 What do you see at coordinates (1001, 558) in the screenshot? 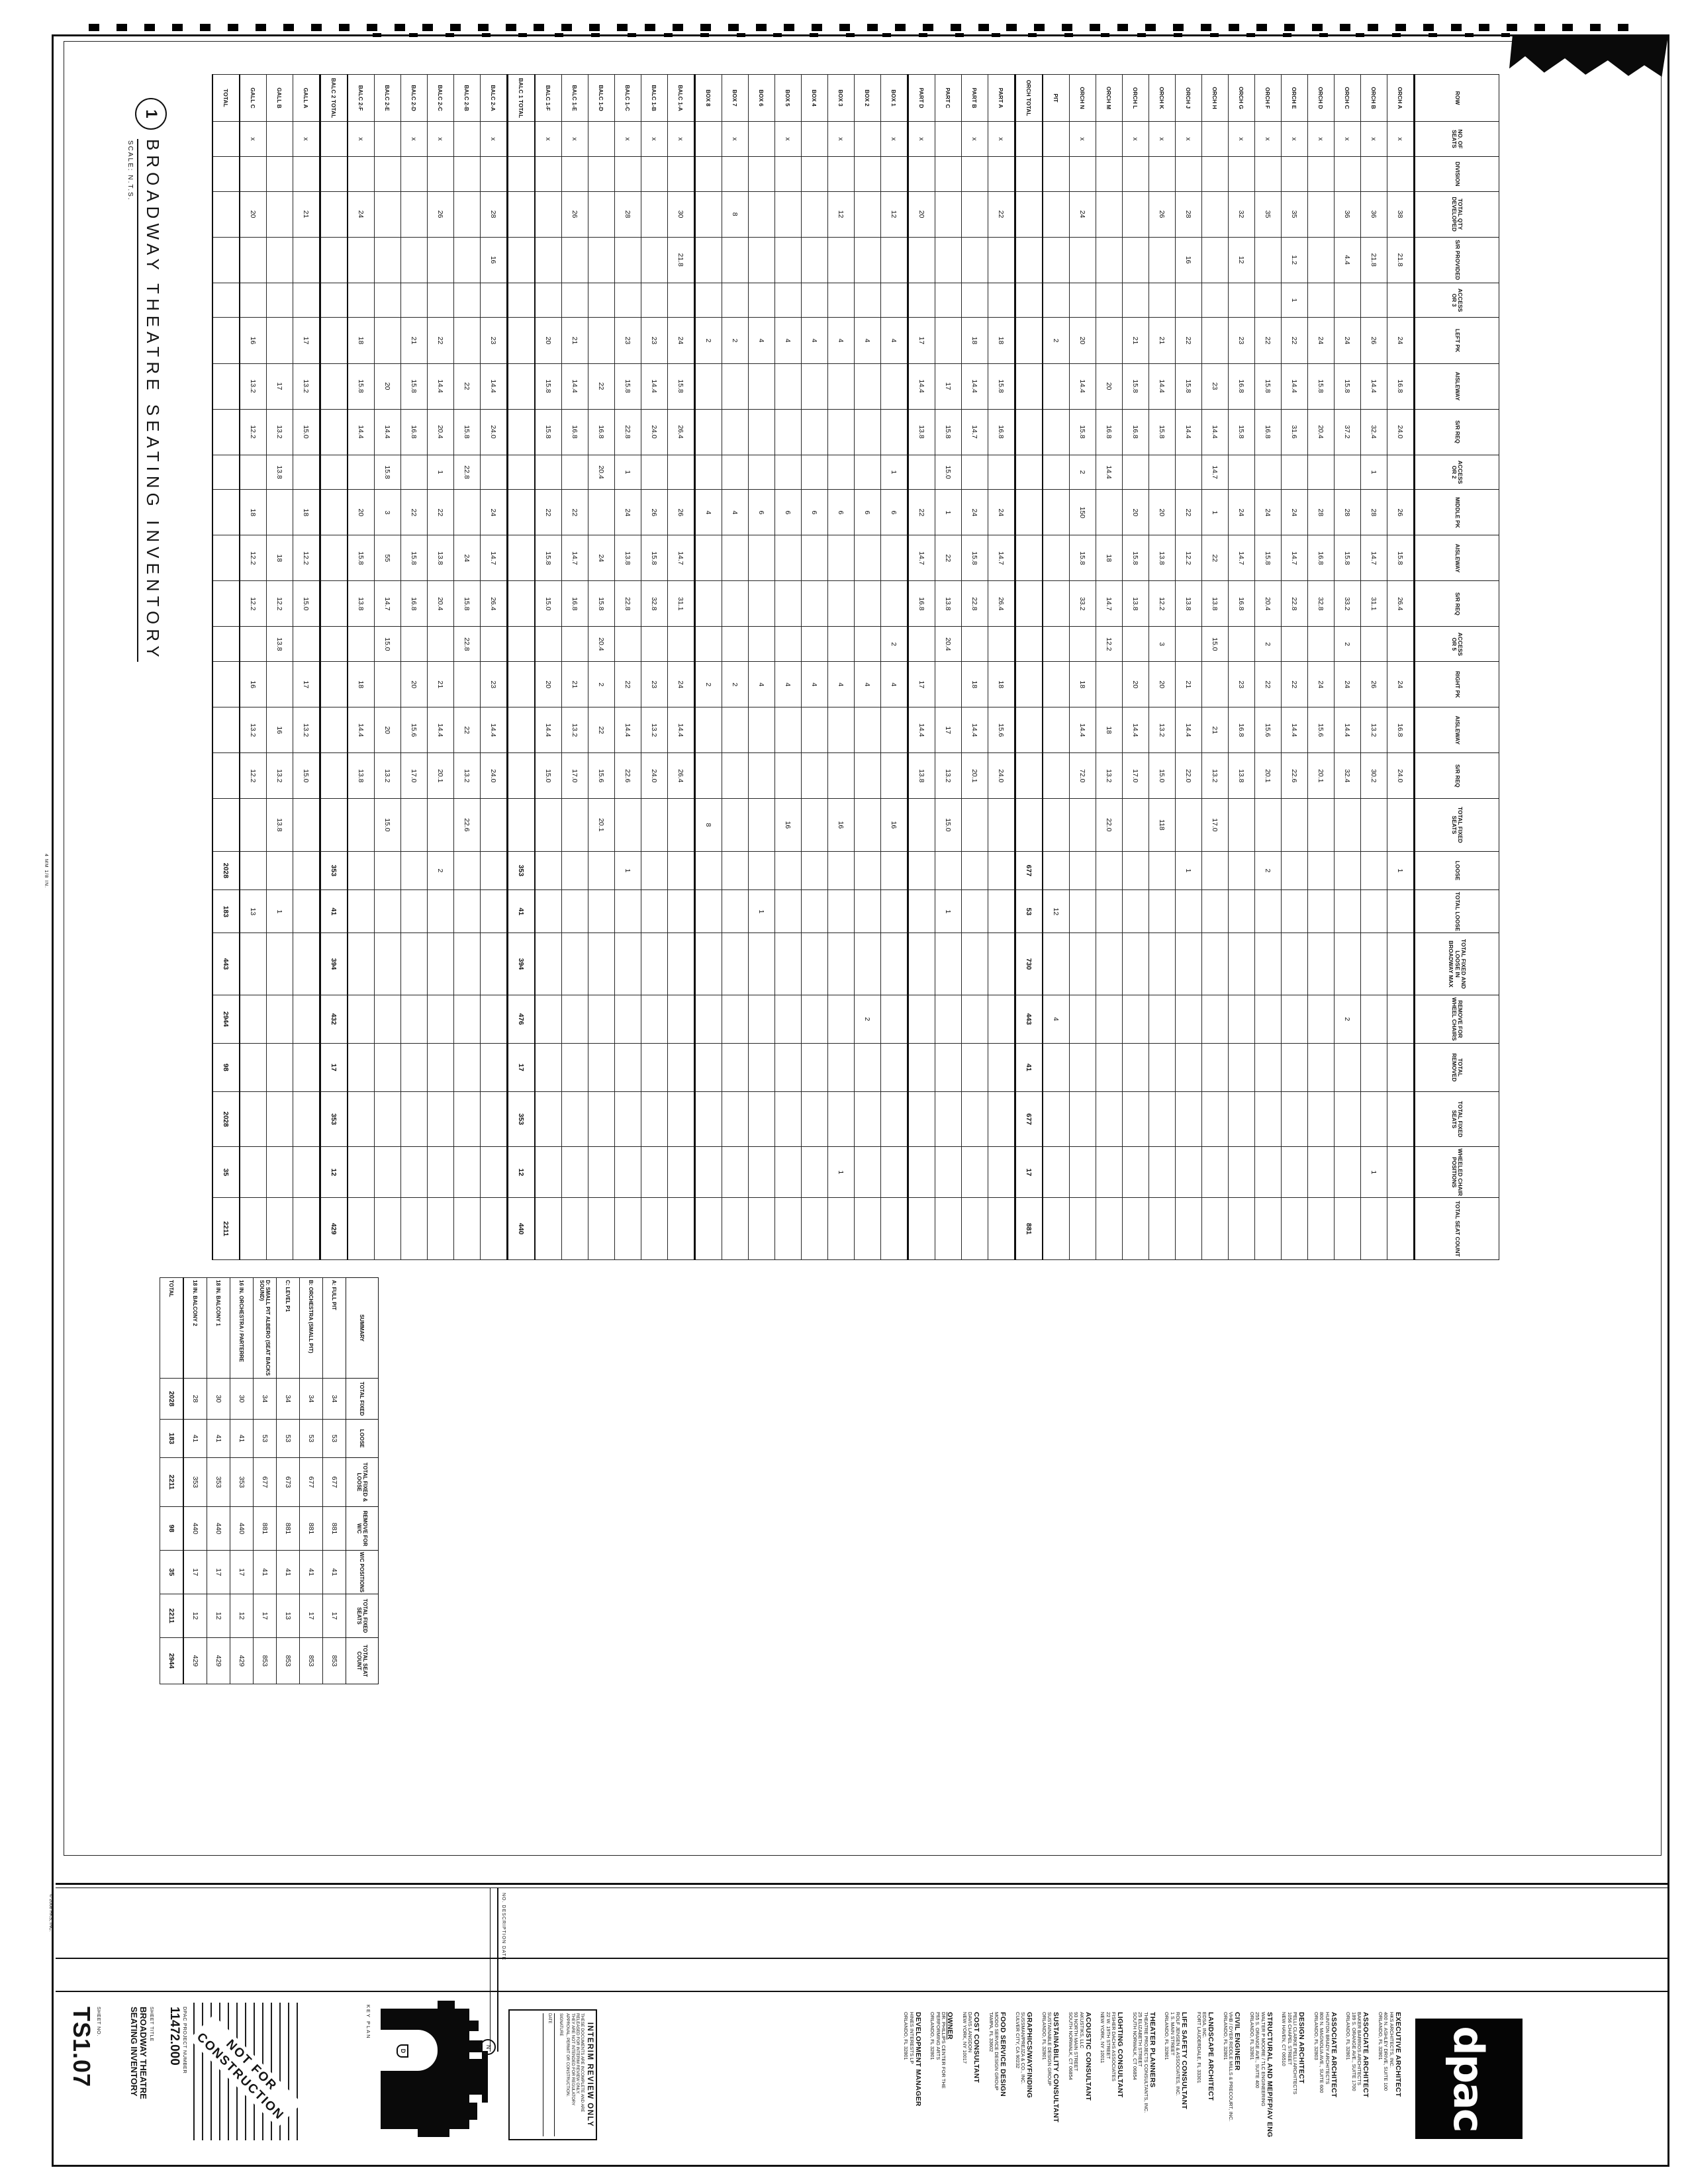
I see `table-cell: 14.7` at bounding box center [1001, 558].